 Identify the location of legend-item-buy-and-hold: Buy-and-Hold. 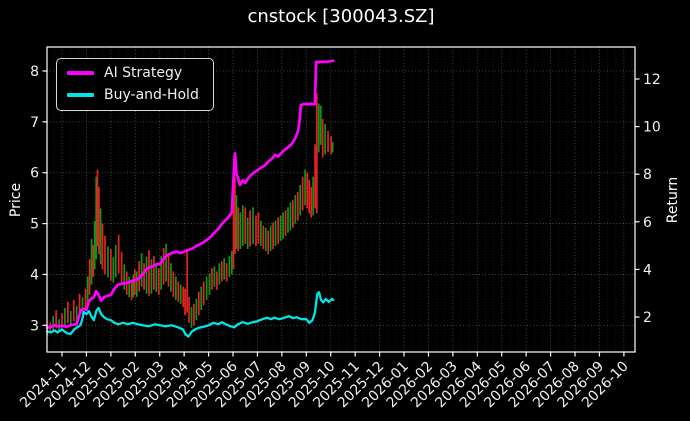
(133, 95).